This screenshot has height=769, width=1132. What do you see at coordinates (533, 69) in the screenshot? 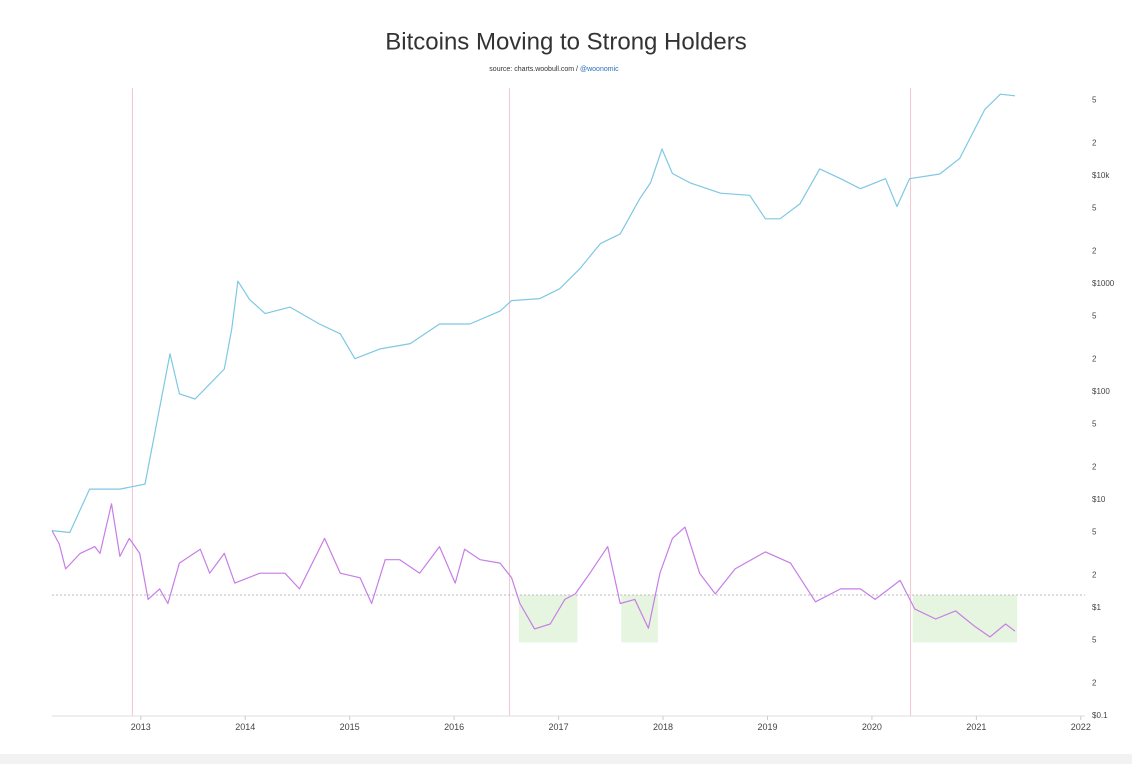
I see `chart-subtitle: source: charts.woobull.com /` at bounding box center [533, 69].